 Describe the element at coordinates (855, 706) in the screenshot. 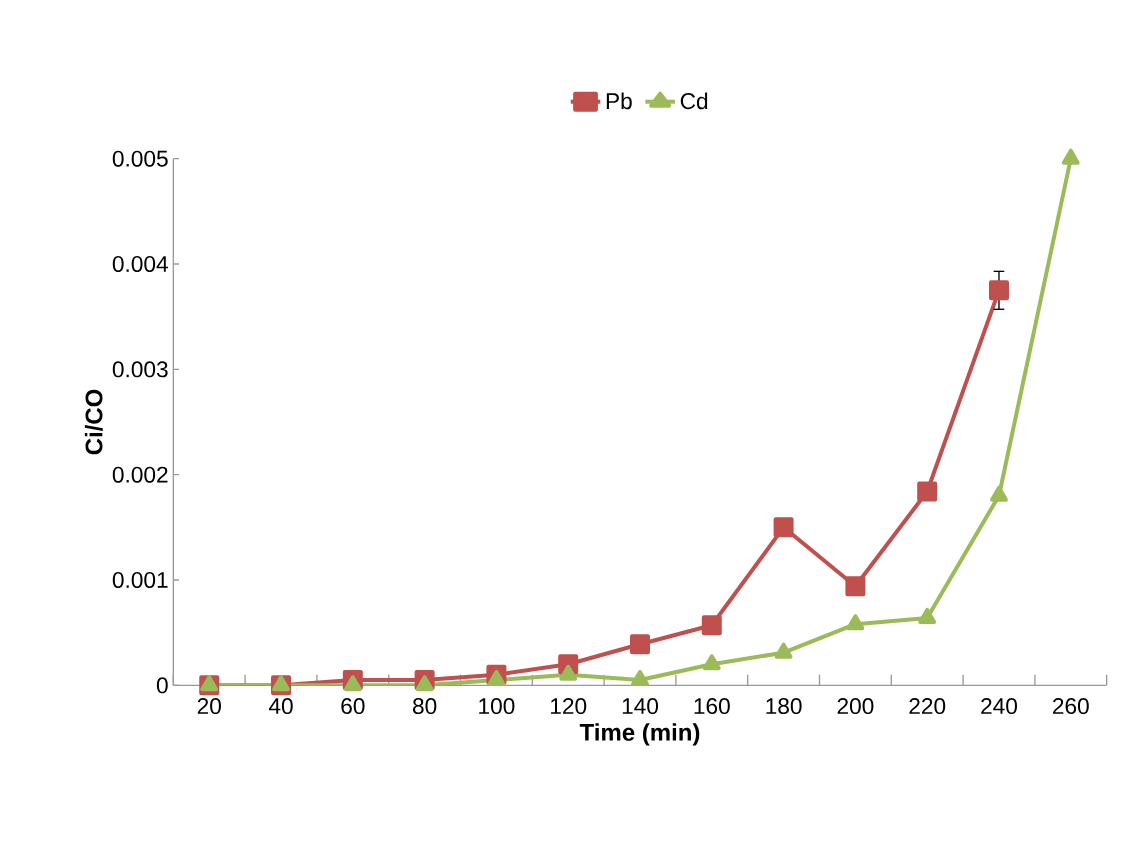

I see `x-tick-label: 200` at that location.